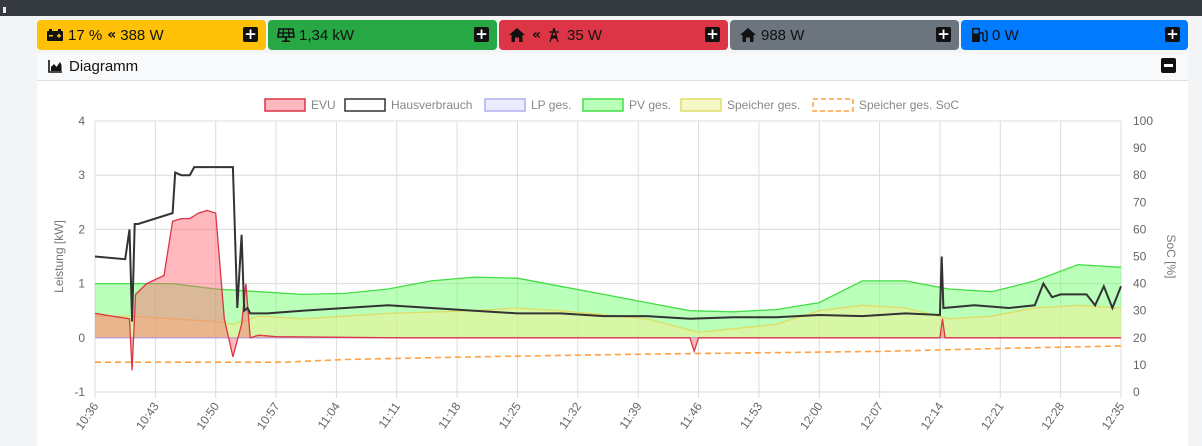 The height and width of the screenshot is (446, 1202). Describe the element at coordinates (1136, 392) in the screenshot. I see `y2-tick-label: 0` at that location.